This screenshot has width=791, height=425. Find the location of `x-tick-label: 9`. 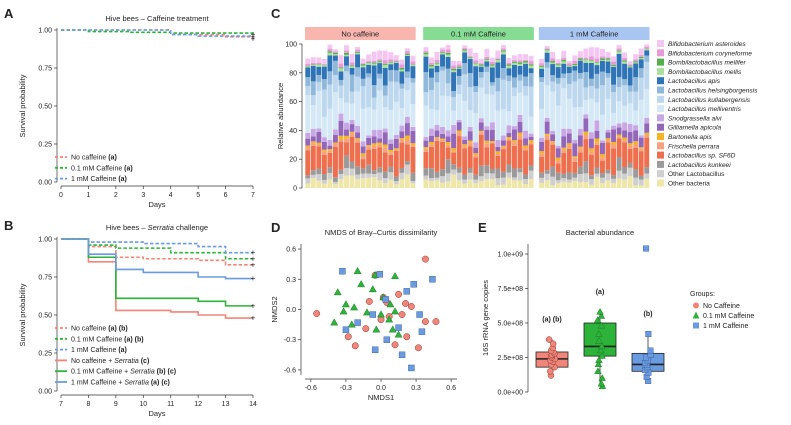

x-tick-label: 9 is located at coordinates (116, 404).